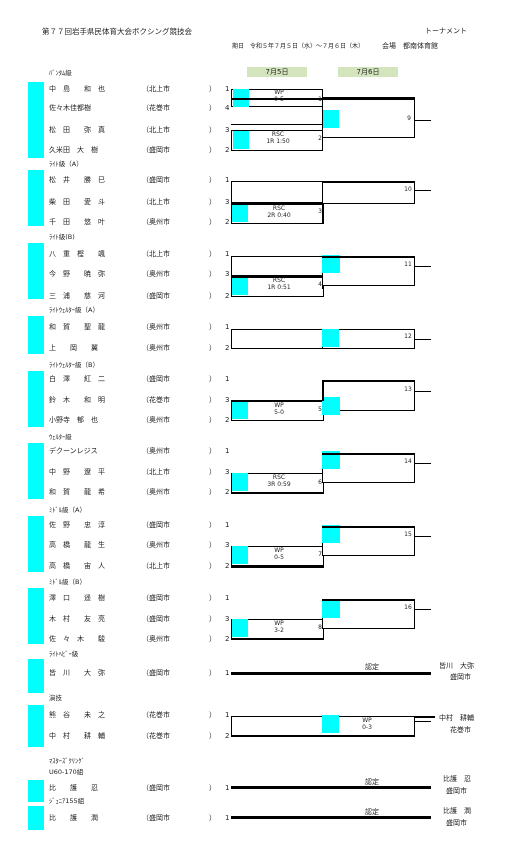  Describe the element at coordinates (456, 823) in the screenshot. I see `winner-team: 盛岡市` at that location.